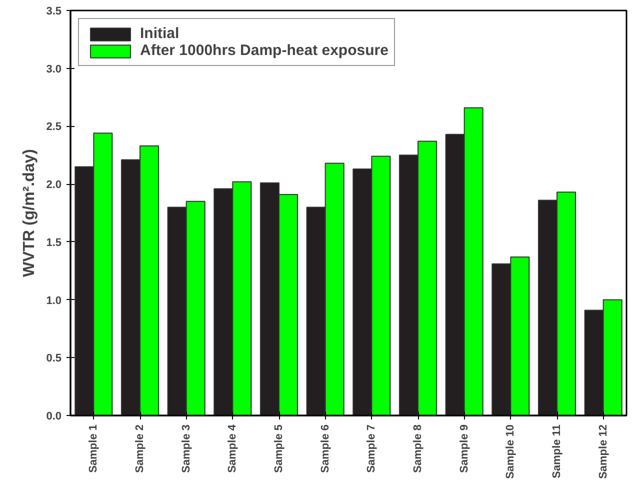 The height and width of the screenshot is (495, 636). What do you see at coordinates (54, 242) in the screenshot?
I see `y-tick-label: 1.5` at bounding box center [54, 242].